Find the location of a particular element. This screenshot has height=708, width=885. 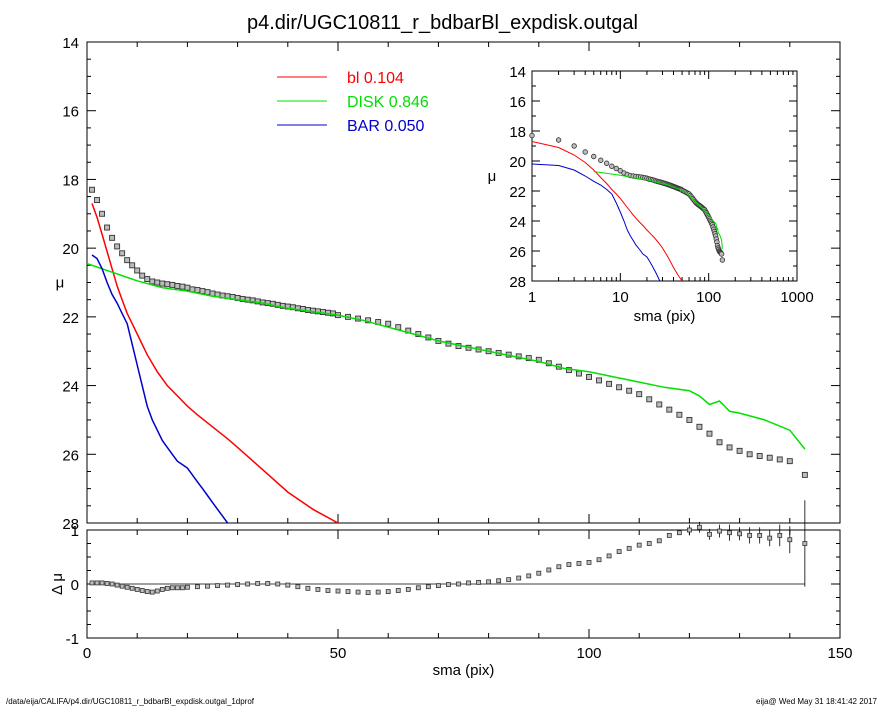

series-line-bl is located at coordinates (215, 363).